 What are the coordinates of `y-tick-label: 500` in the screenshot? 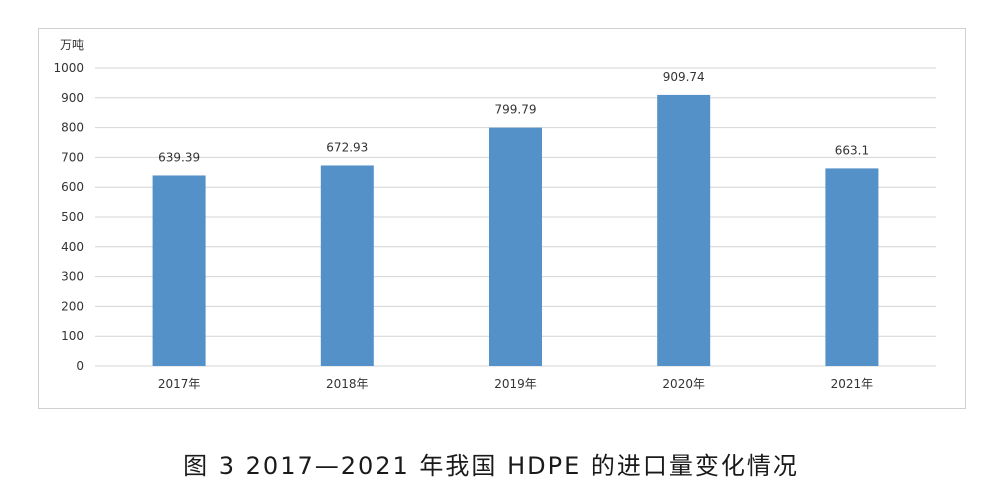 It's located at (72, 217).